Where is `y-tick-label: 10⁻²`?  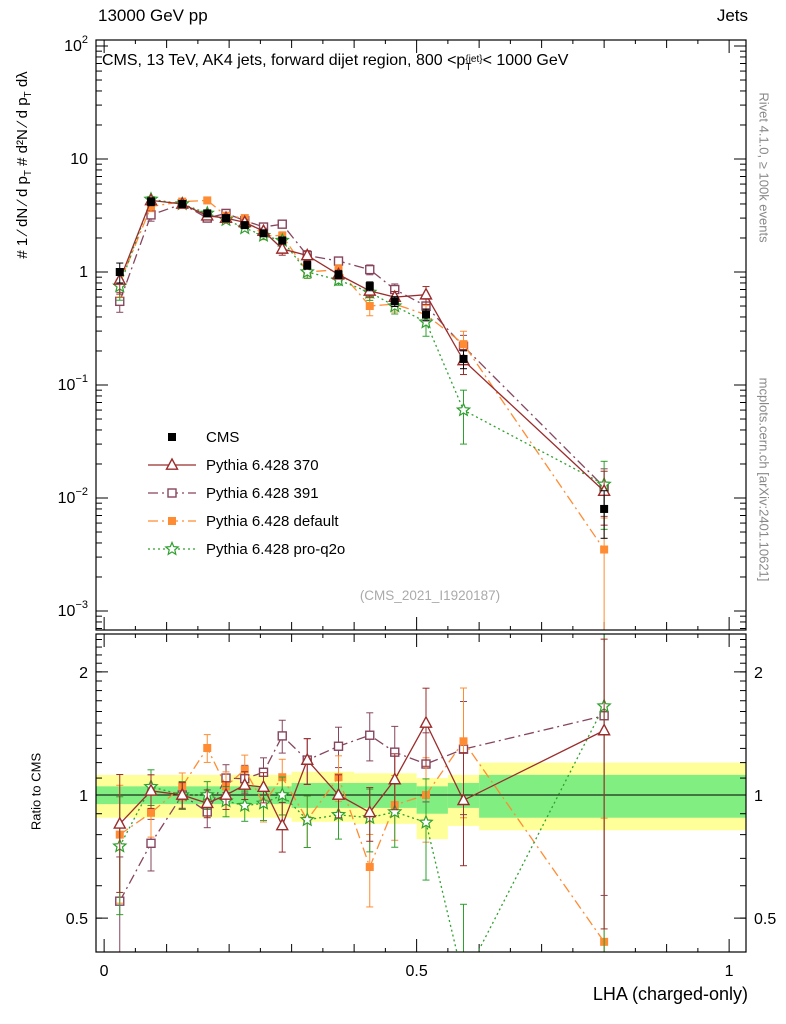 y-tick-label: 10⁻² is located at coordinates (73, 496).